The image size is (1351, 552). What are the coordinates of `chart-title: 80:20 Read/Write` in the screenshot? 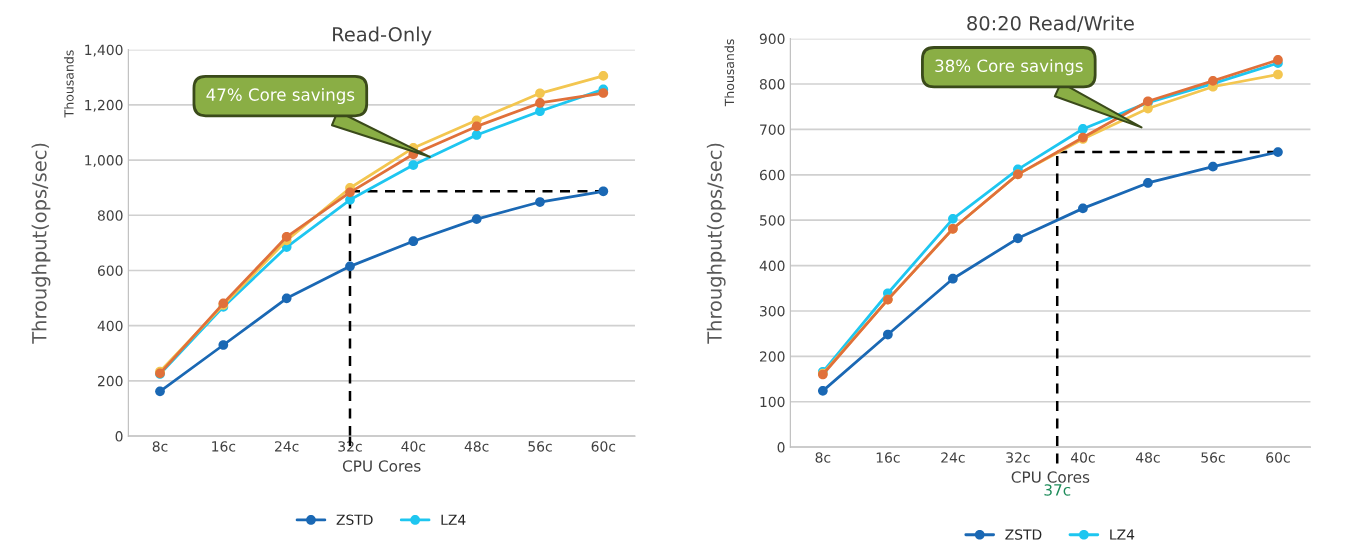 It's located at (1050, 24).